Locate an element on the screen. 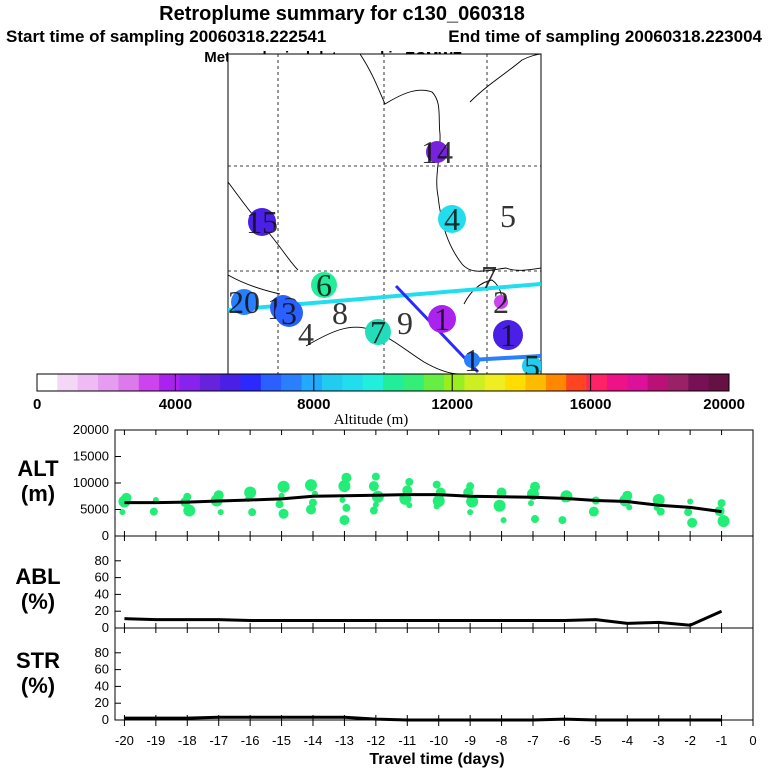 Image resolution: width=768 pixels, height=768 pixels. x-tick-label: -3 is located at coordinates (659, 740).